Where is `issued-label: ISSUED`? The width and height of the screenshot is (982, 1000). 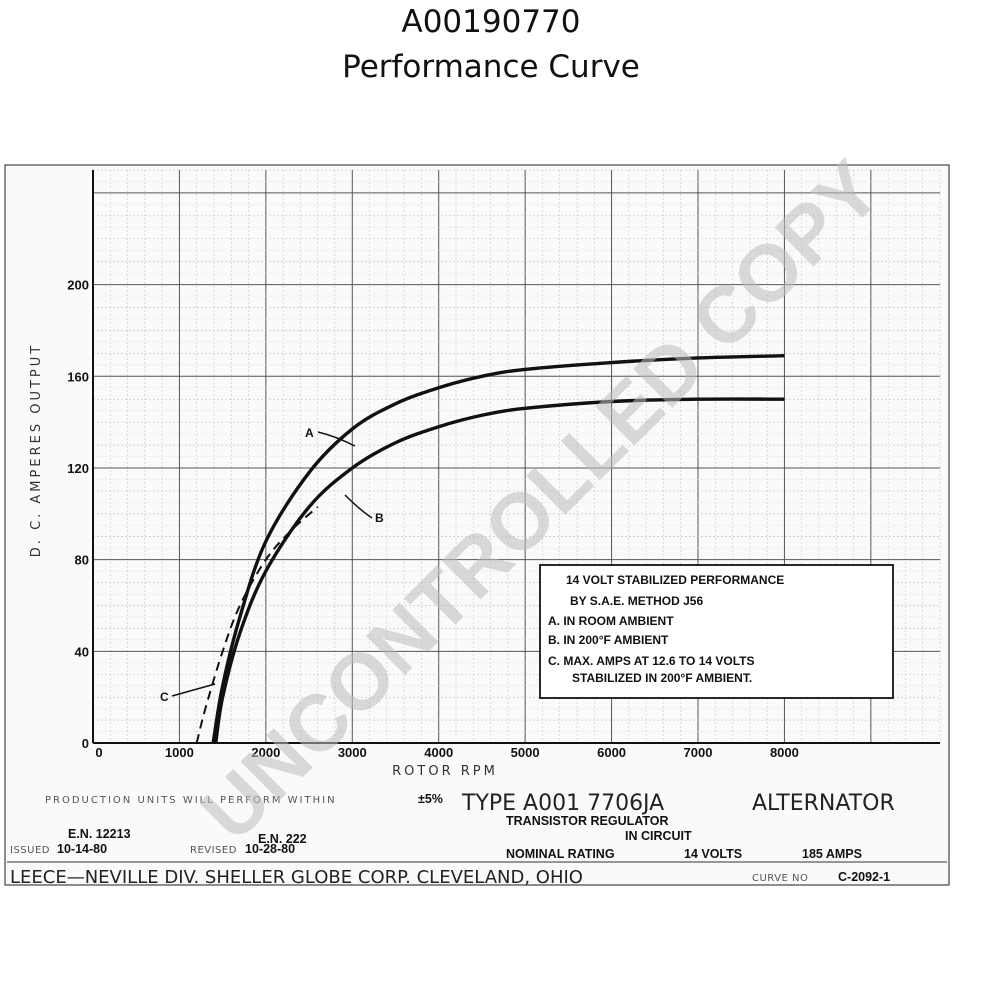 issued-label: ISSUED is located at coordinates (30, 850).